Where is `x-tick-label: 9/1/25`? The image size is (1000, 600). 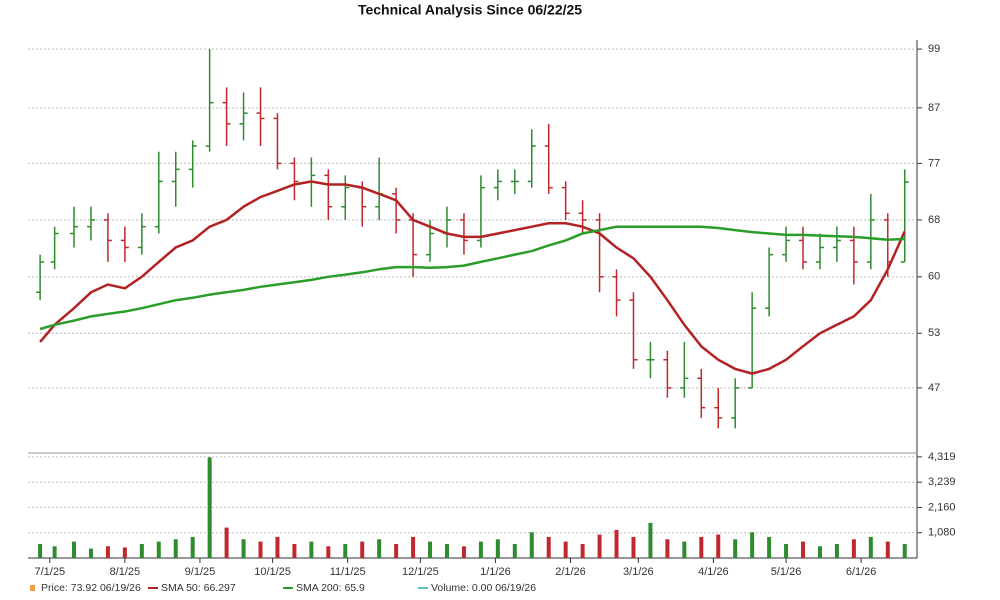 x-tick-label: 9/1/25 is located at coordinates (200, 572).